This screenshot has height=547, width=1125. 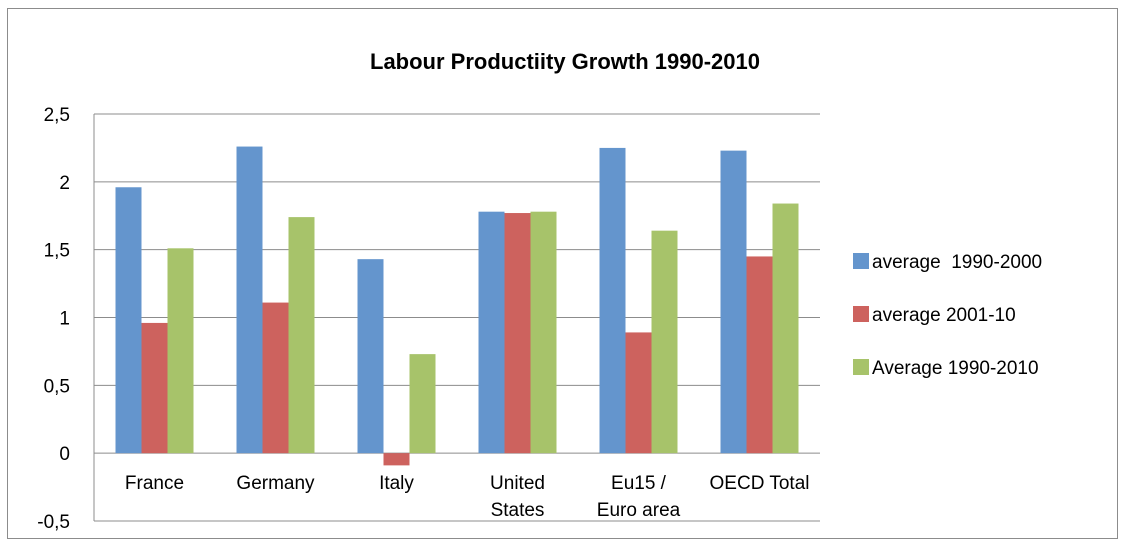 What do you see at coordinates (275, 483) in the screenshot?
I see `x-category-label: Germany` at bounding box center [275, 483].